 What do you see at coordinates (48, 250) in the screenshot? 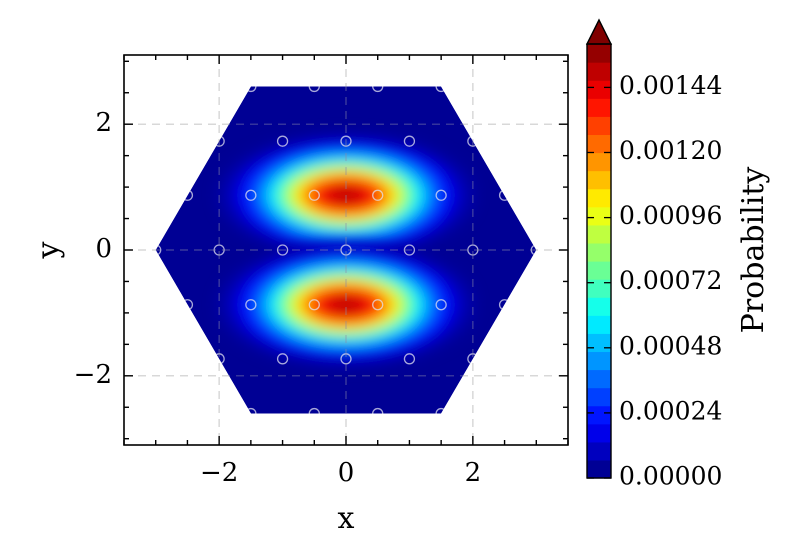
I see `y-axis-label: y` at bounding box center [48, 250].